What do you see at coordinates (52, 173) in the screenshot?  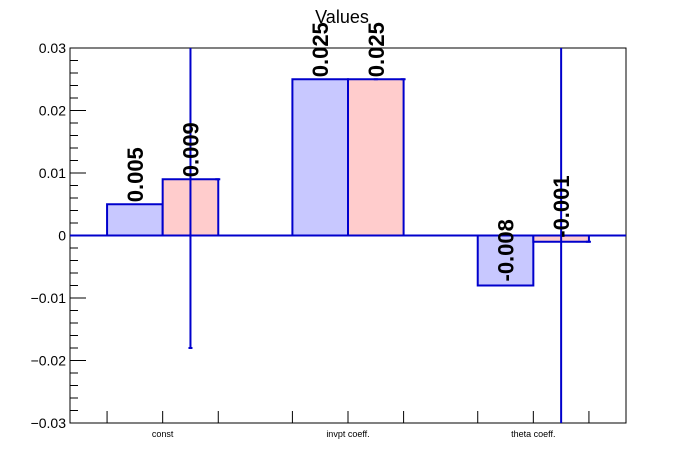 I see `y-tick-label: 0.01` at bounding box center [52, 173].